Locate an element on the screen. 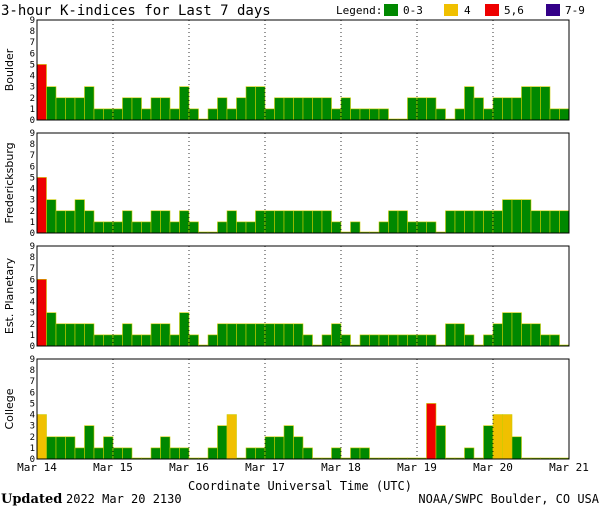 The width and height of the screenshot is (600, 510). y-tick-label: 3 is located at coordinates (32, 201).